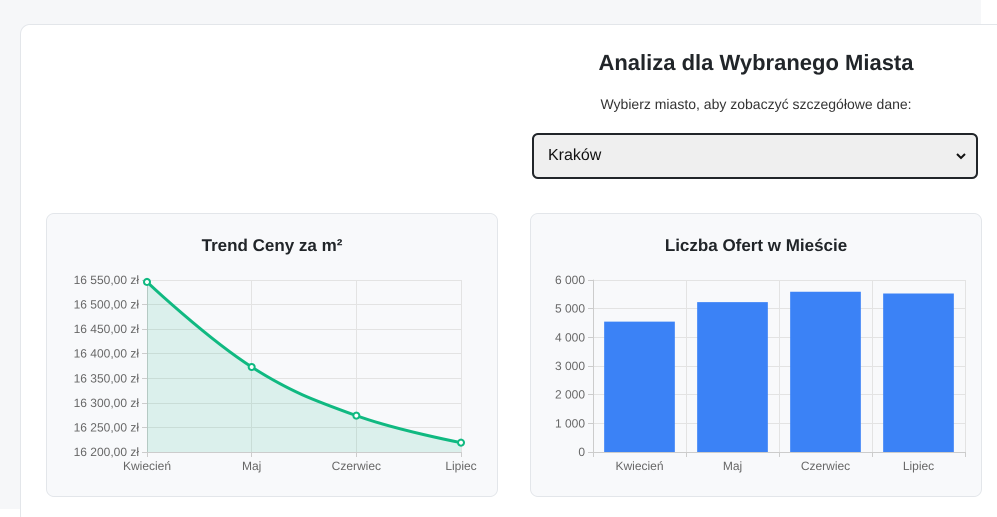  I want to click on y-tick-label: 16 300,00 zł, so click(107, 403).